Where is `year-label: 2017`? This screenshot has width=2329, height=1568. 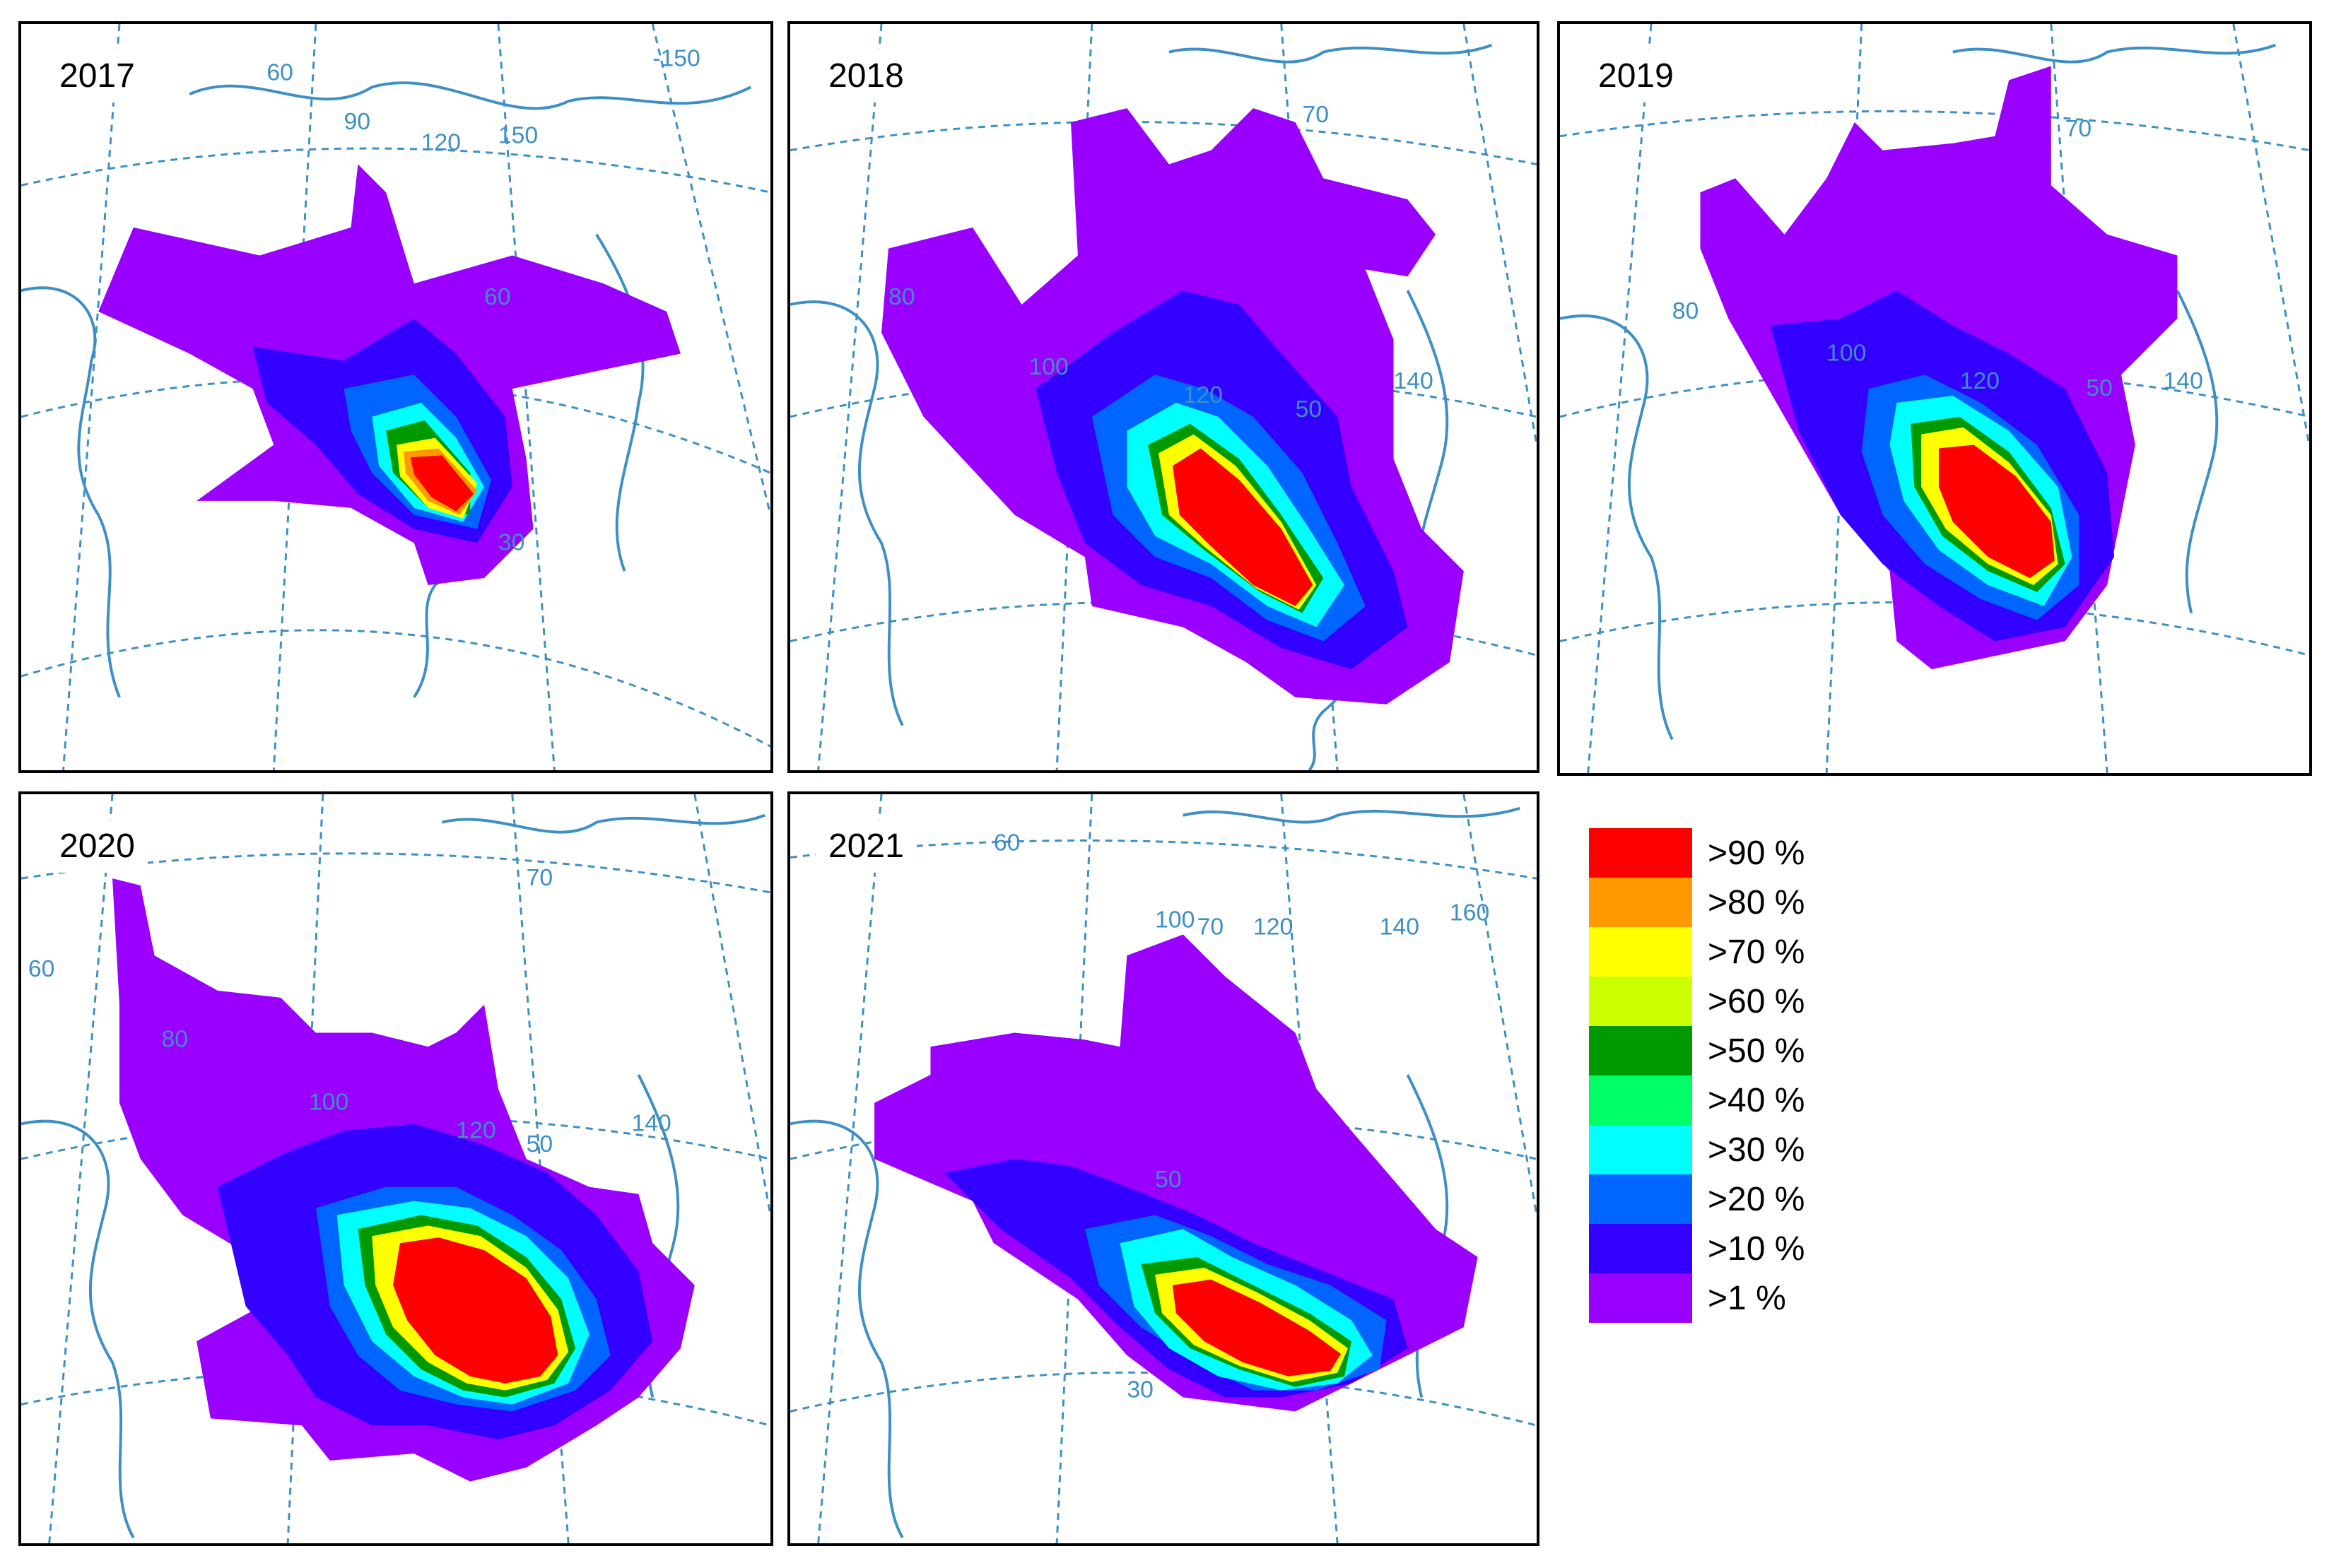 year-label: 2017 is located at coordinates (97, 75).